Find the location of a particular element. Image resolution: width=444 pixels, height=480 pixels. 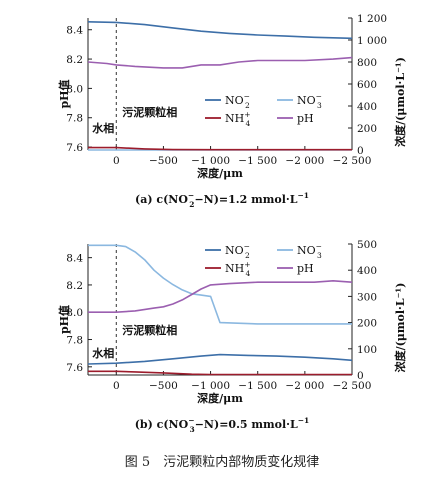

legend-label-sup: + is located at coordinates (247, 114).